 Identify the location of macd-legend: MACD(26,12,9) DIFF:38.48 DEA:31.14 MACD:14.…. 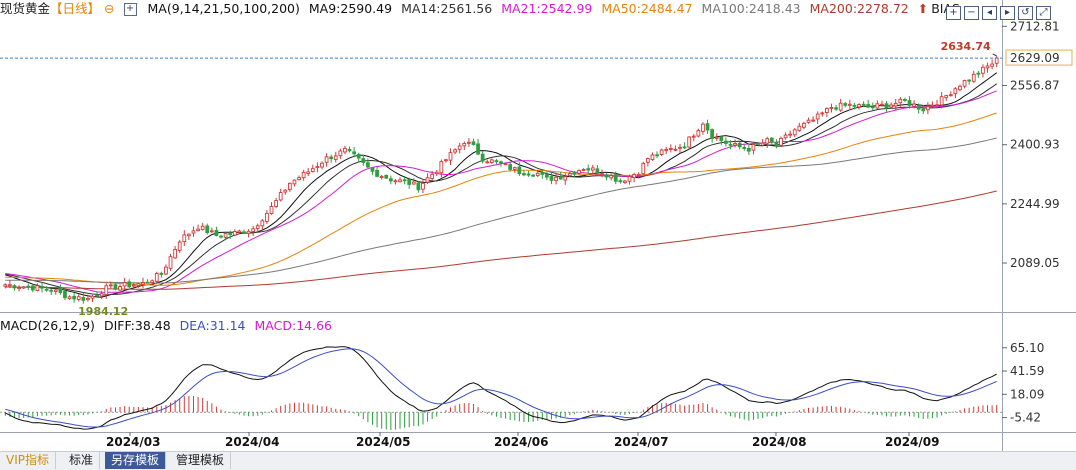
(170, 326).